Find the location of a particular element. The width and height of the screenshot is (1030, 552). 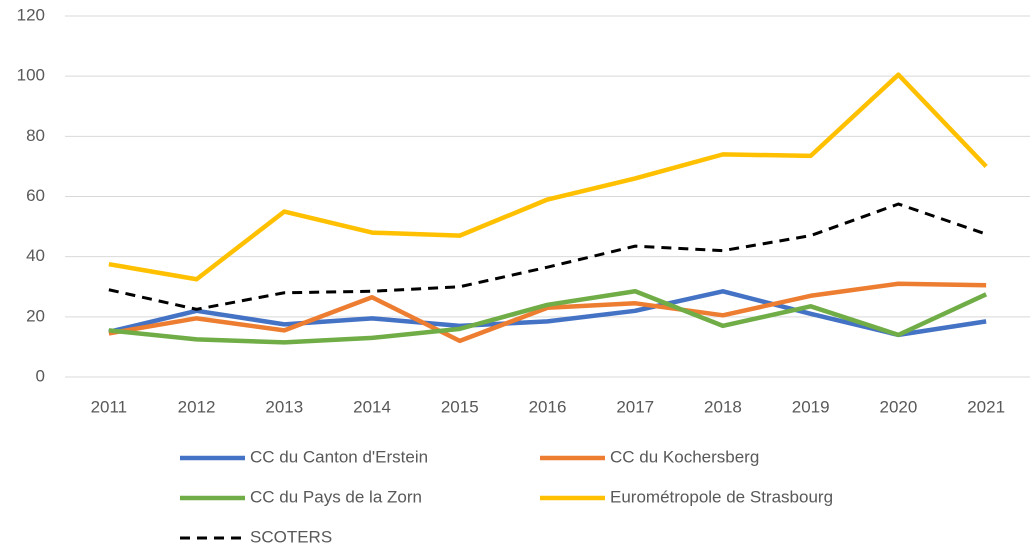

x-tick-label: 2014 is located at coordinates (372, 406).